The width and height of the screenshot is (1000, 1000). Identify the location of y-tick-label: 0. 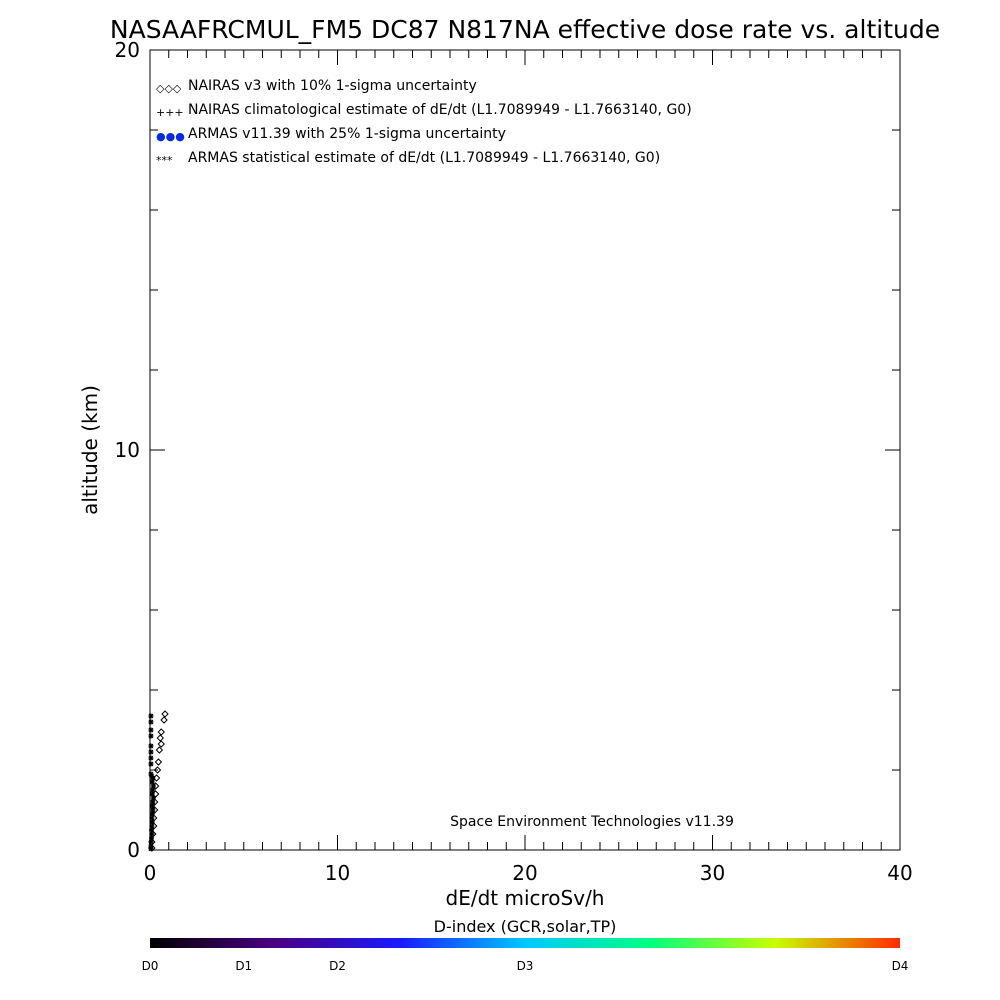
(133, 850).